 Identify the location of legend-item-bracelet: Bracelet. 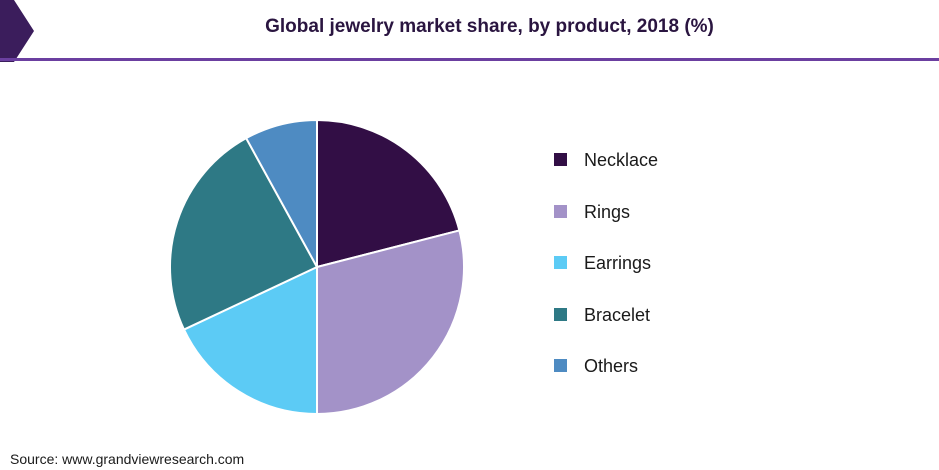
(654, 315).